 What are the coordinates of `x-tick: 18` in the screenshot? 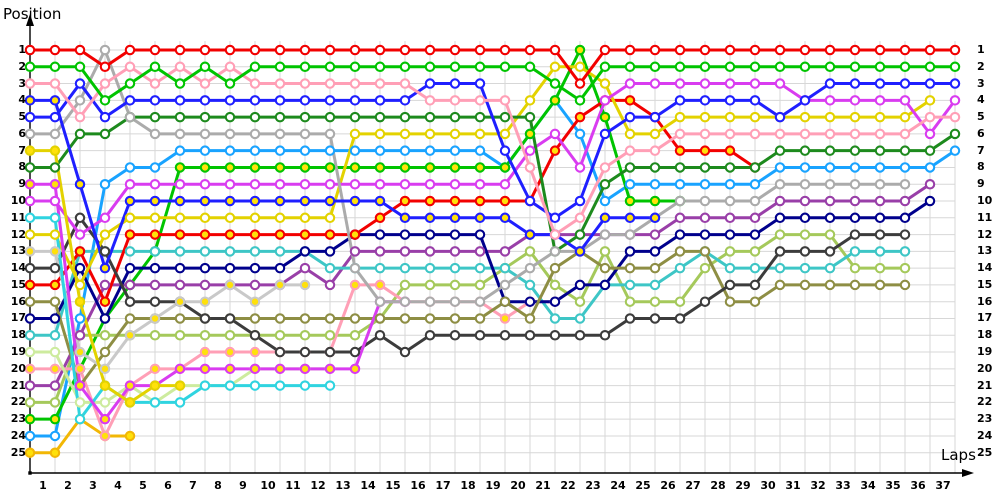 It's located at (468, 485).